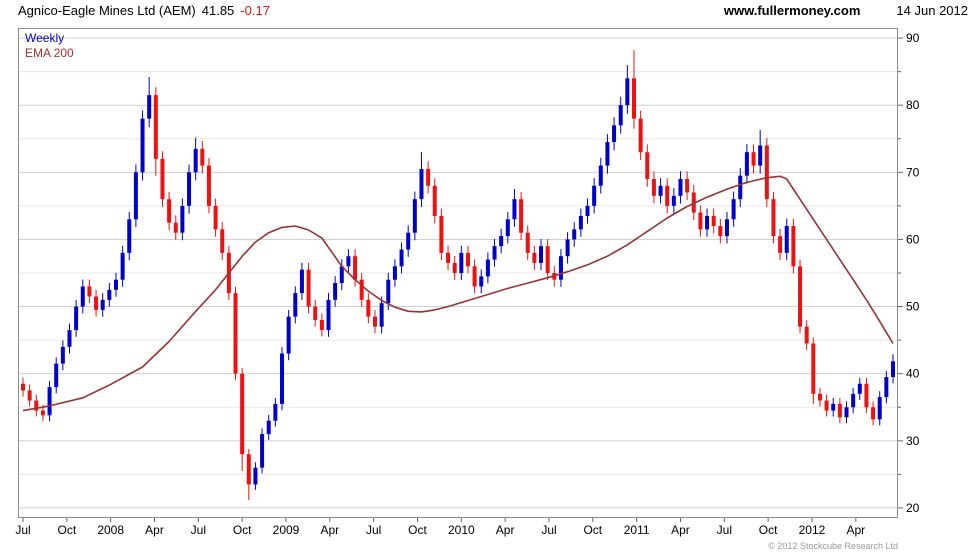 This screenshot has width=980, height=560. What do you see at coordinates (812, 530) in the screenshot?
I see `x-axis-label: 2012` at bounding box center [812, 530].